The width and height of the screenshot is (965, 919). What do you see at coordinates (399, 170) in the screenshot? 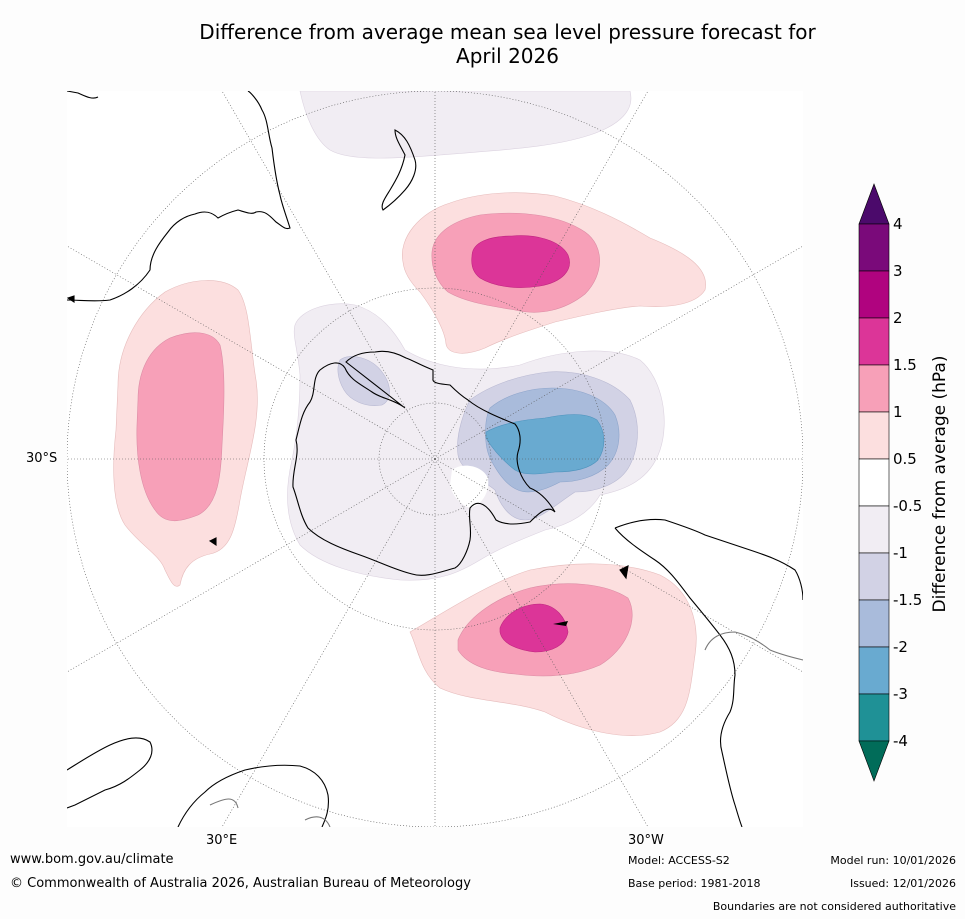
I see `new-zealand-coastline` at bounding box center [399, 170].